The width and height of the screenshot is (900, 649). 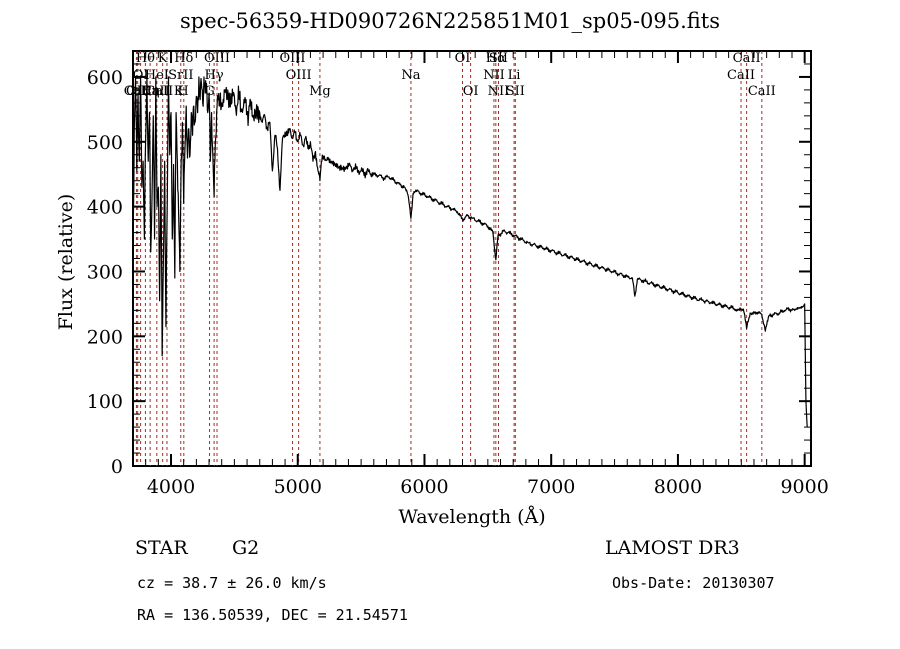 I want to click on line-label-h-: Hγ, so click(x=214, y=75).